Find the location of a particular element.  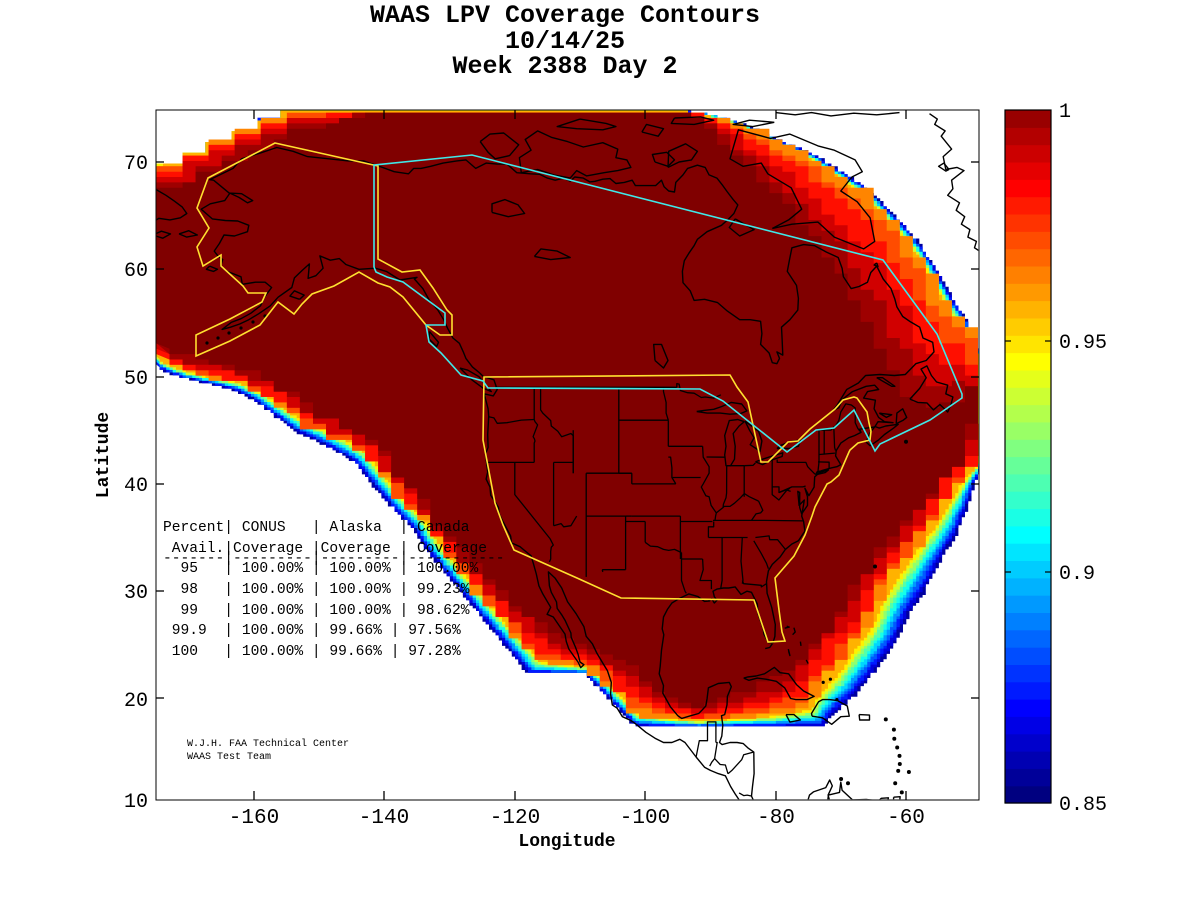

svg-text: 0.95 is located at coordinates (1083, 343).